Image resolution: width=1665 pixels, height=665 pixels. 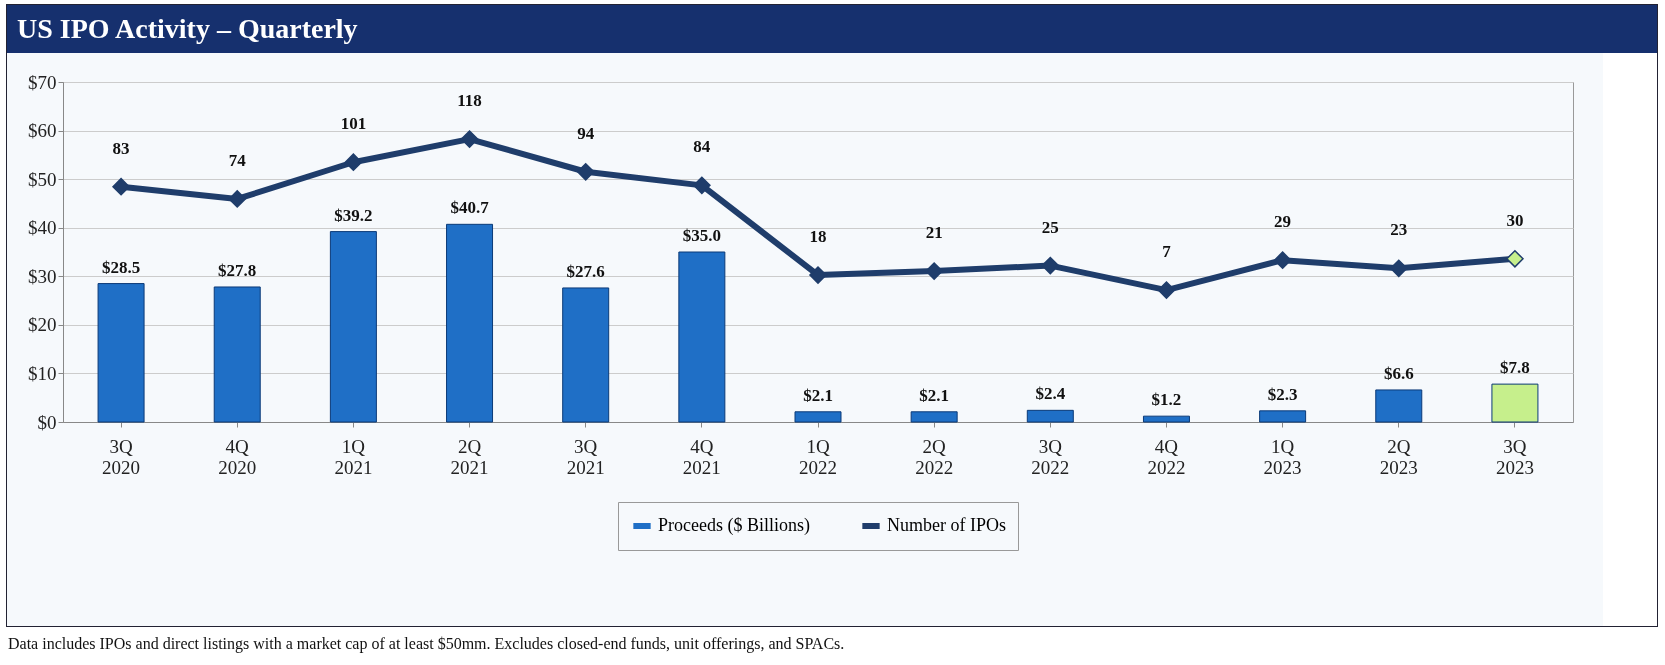 I want to click on x-tick-label: 1Q 2021, so click(x=353, y=456).